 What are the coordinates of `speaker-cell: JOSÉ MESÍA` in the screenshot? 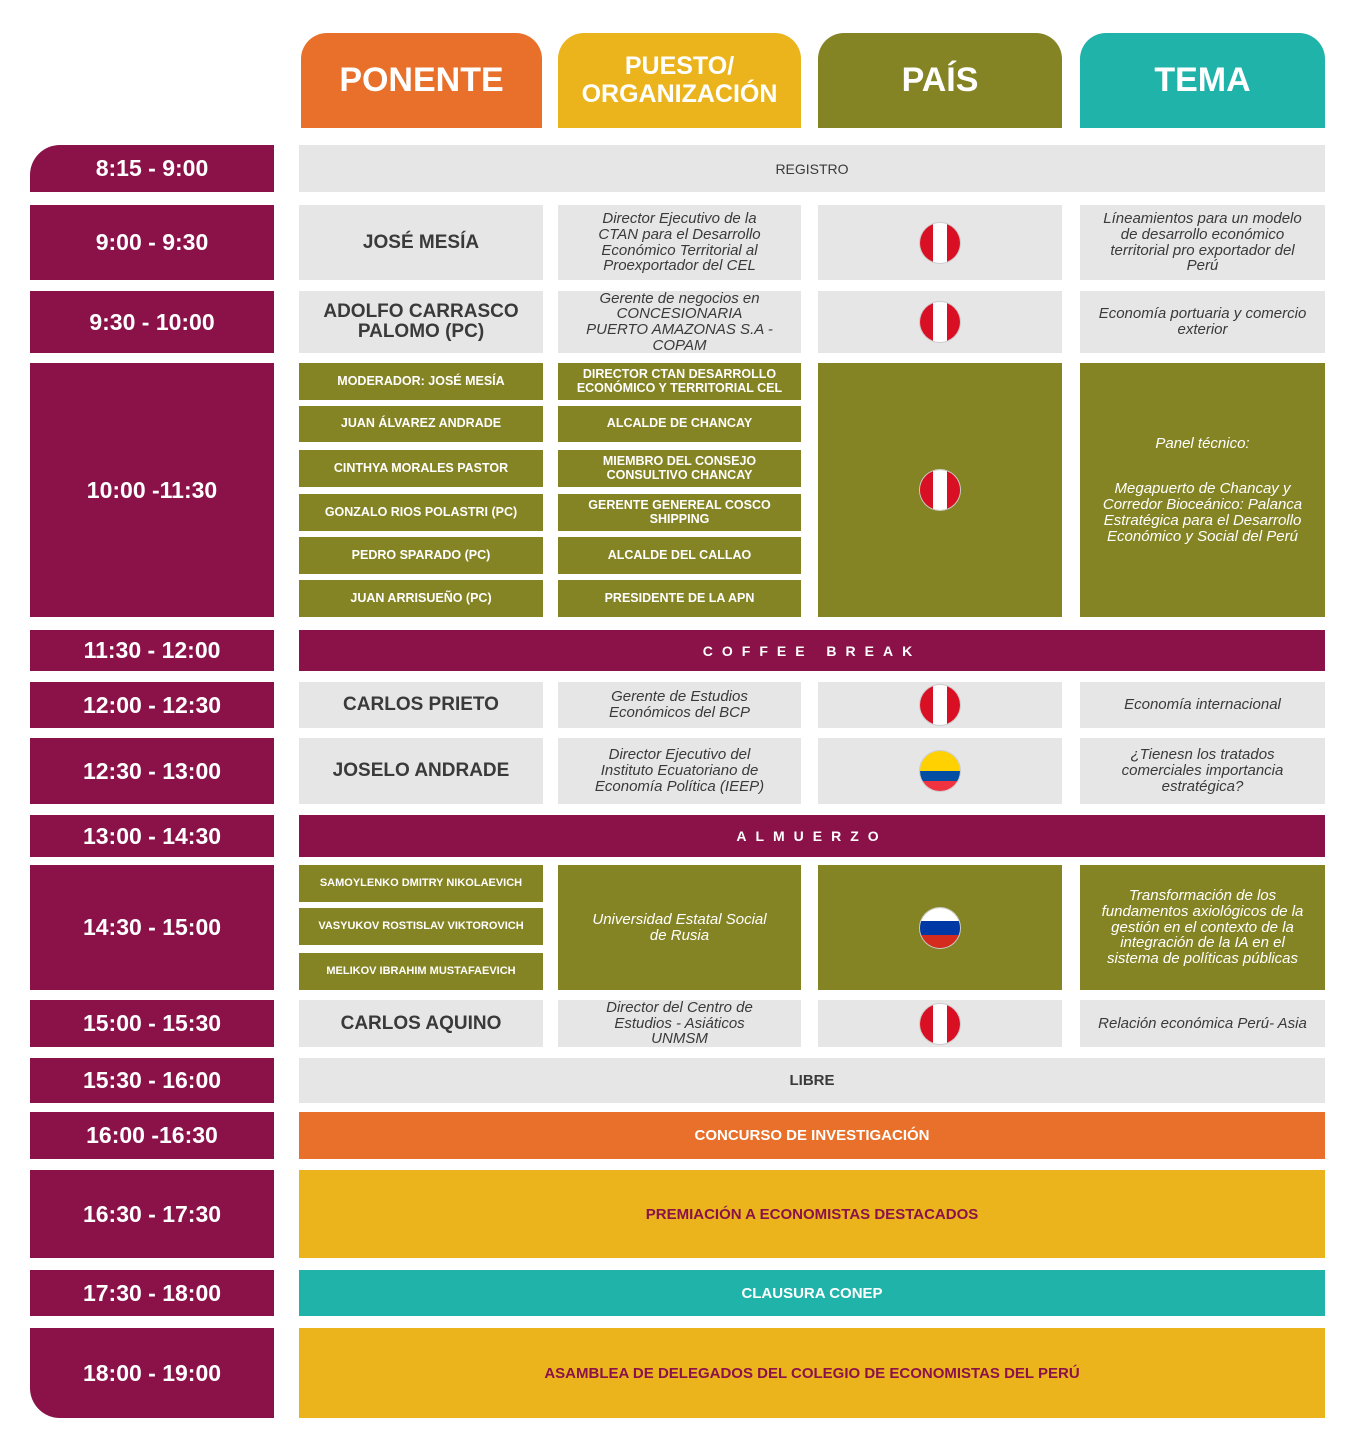 It's located at (421, 242).